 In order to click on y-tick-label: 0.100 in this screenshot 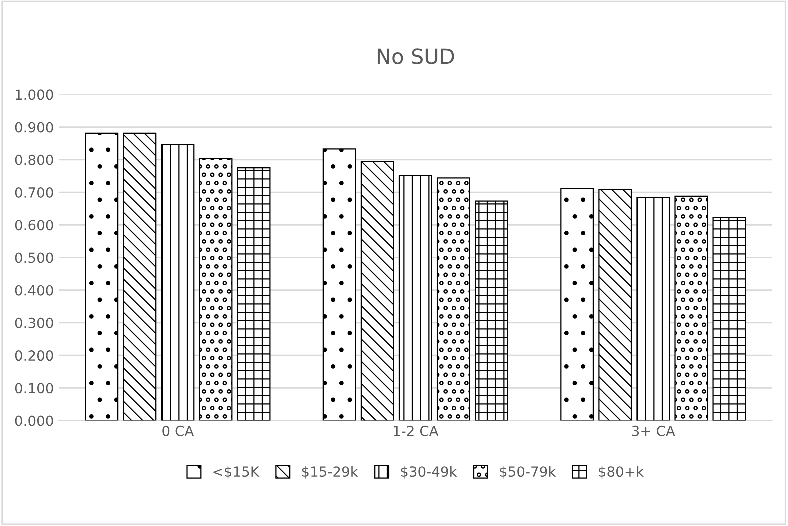, I will do `click(34, 388)`.